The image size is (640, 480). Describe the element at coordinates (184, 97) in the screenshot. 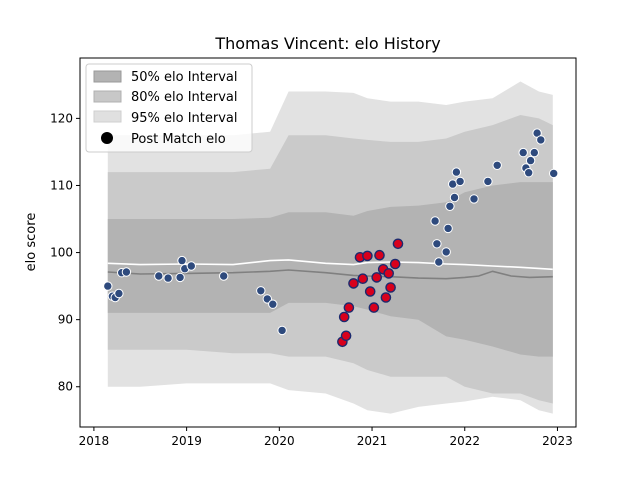

I see `legend-label-80: 80% elo Interval` at that location.